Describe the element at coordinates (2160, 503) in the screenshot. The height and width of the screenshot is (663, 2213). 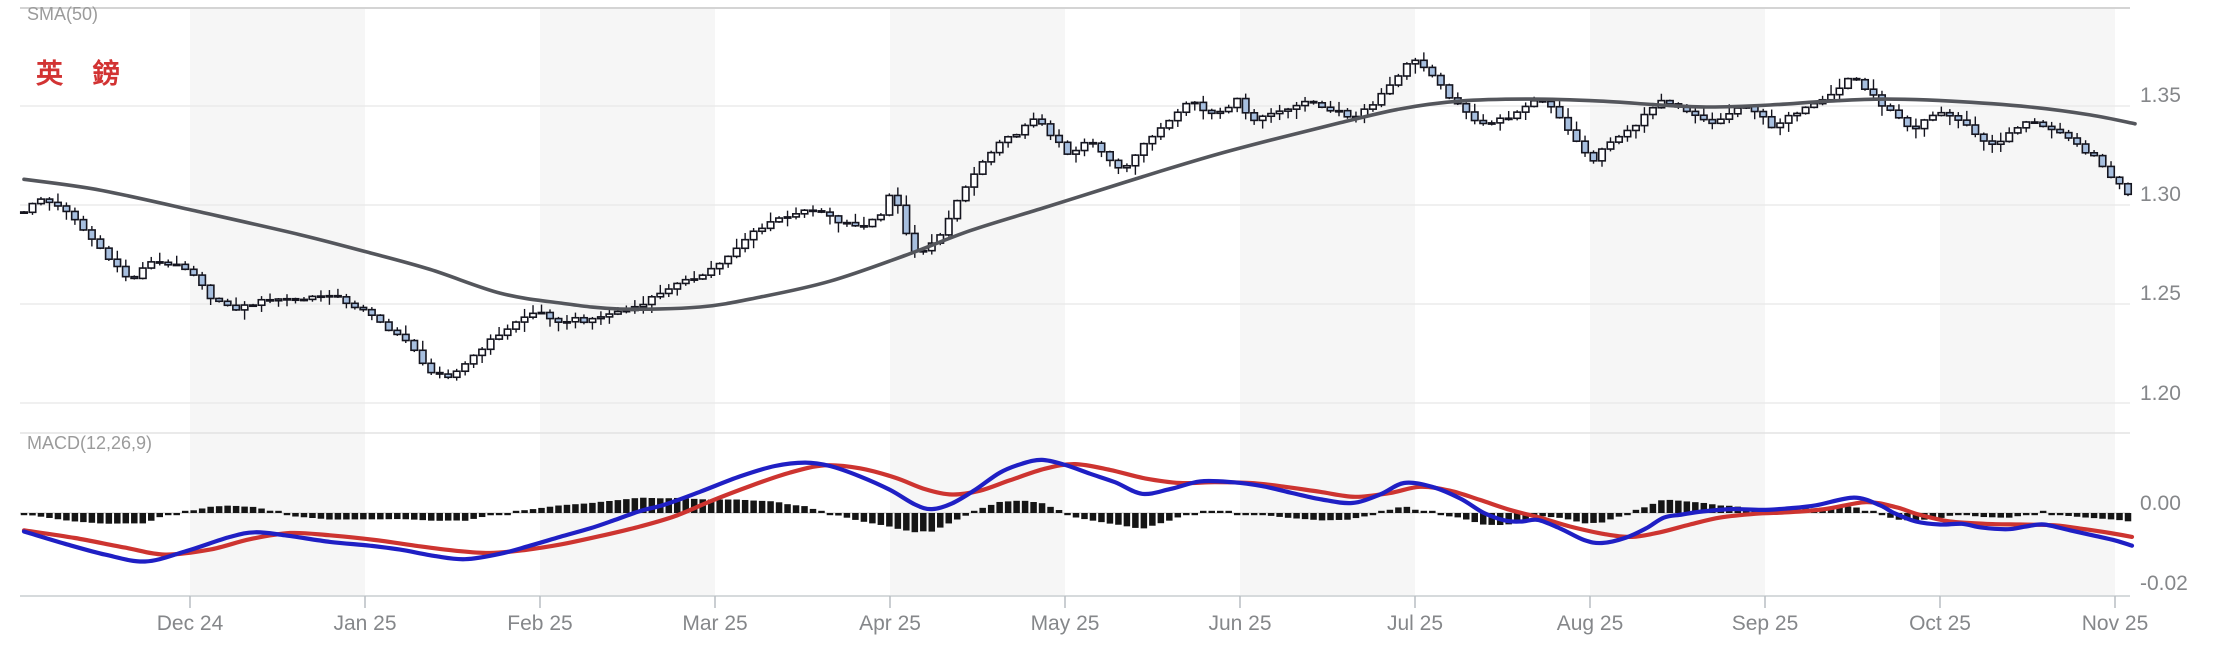
I see `macd-axis-label-zero: 0.00` at that location.